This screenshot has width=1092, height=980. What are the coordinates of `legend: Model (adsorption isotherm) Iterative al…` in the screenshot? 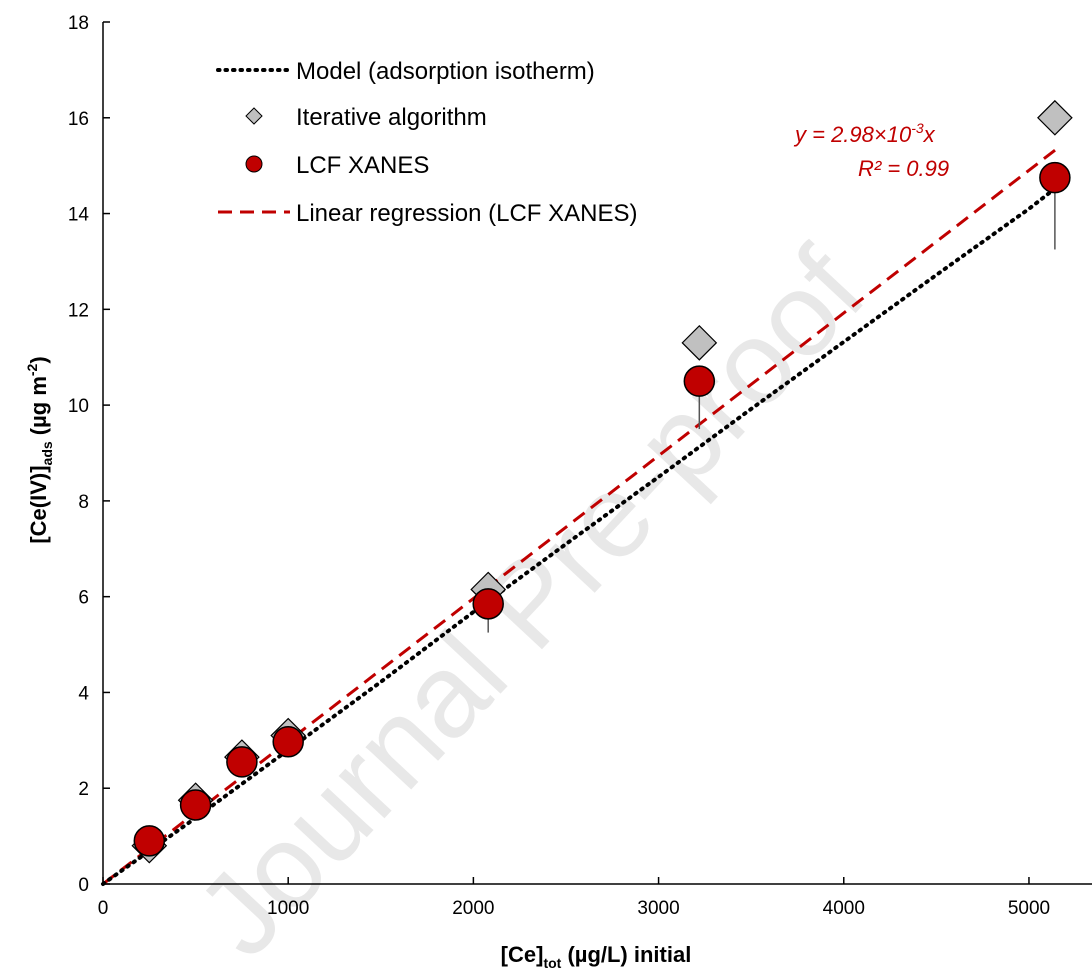 It's located at (426, 142).